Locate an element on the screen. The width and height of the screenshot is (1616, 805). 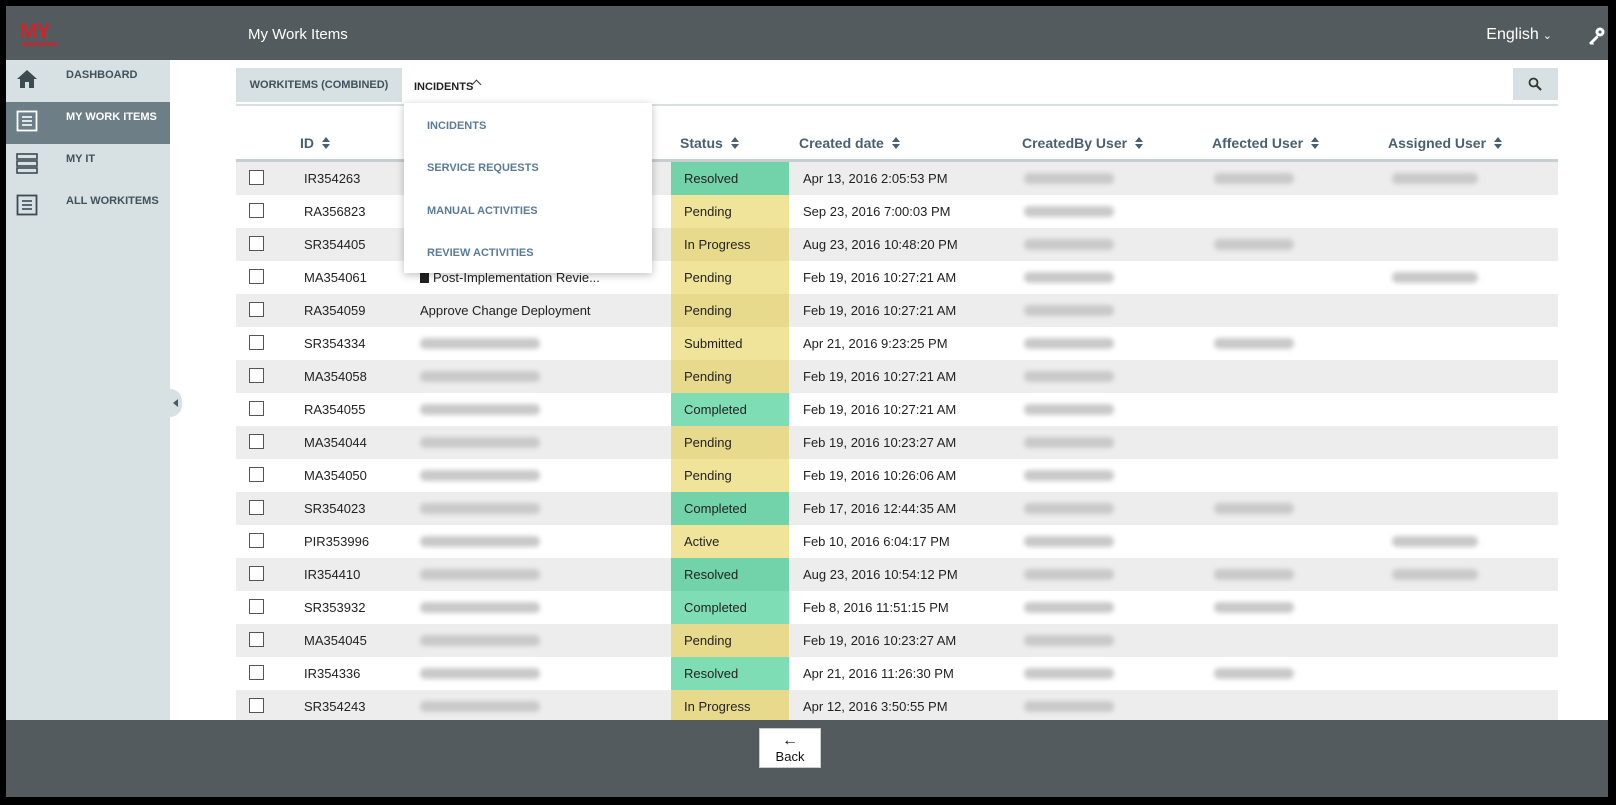
workitem-id: RA356823 is located at coordinates (335, 211).